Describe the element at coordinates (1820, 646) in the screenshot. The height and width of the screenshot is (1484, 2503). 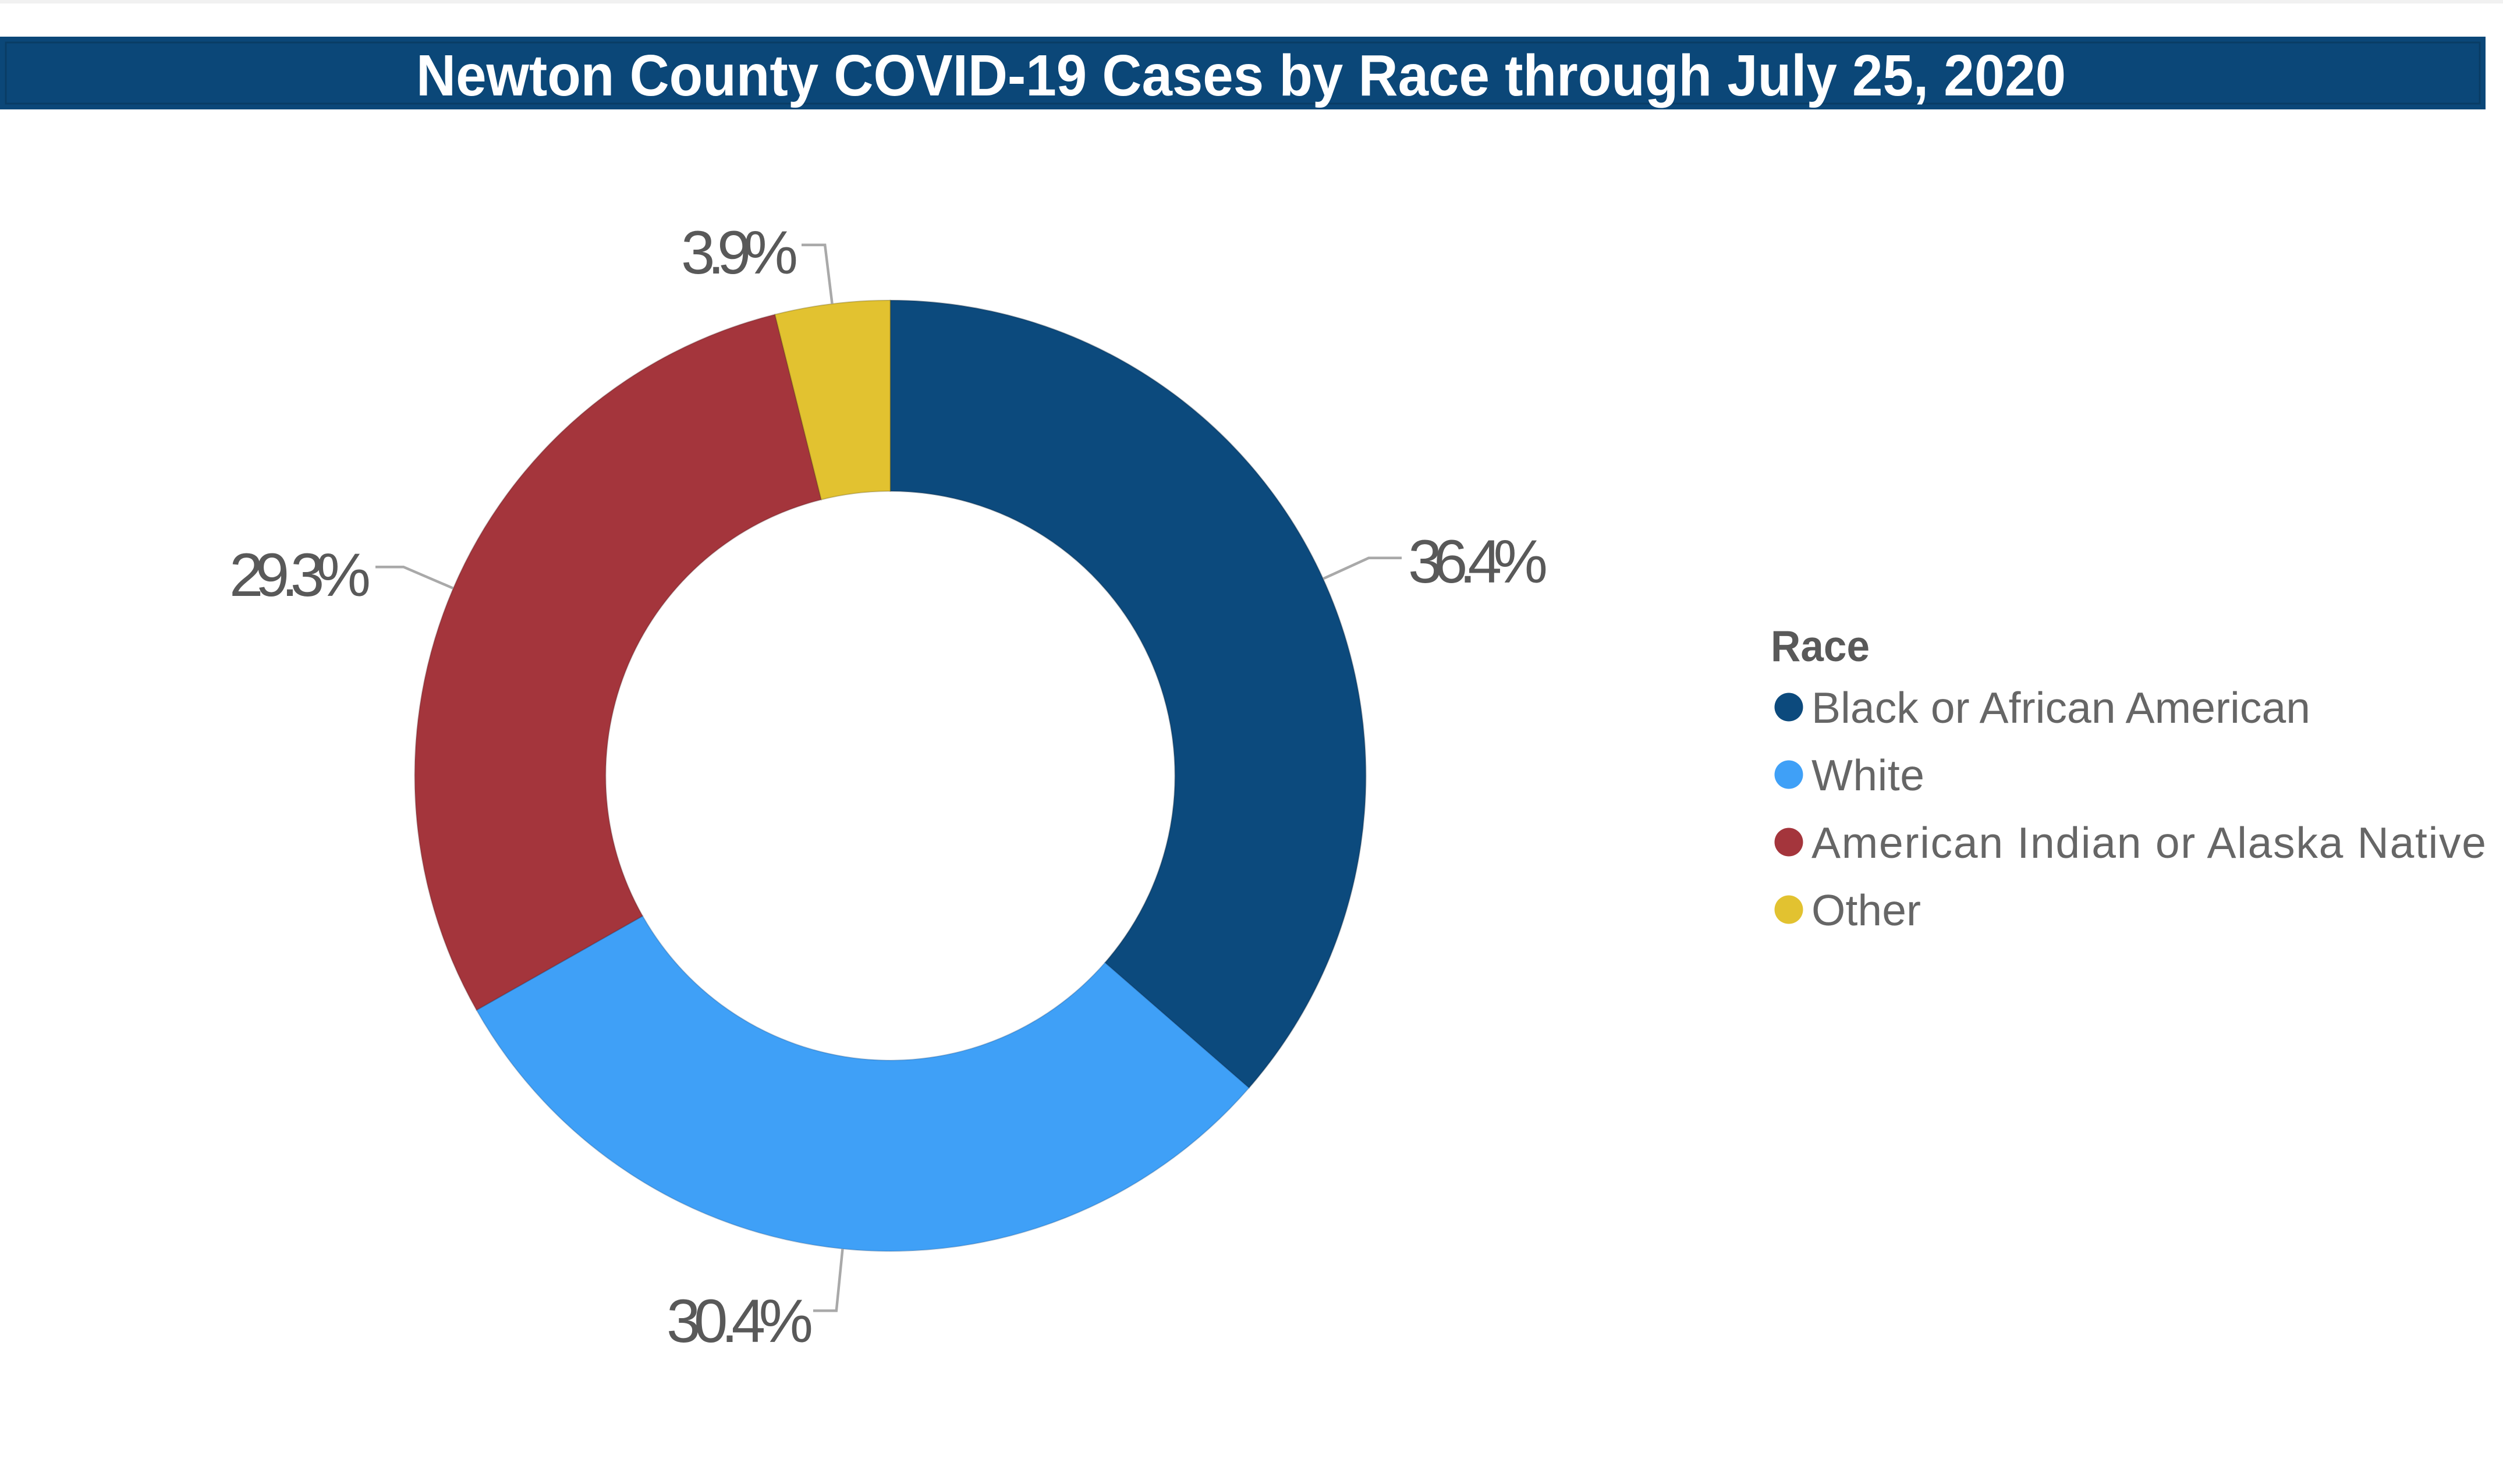
I see `svg-text: Race` at that location.